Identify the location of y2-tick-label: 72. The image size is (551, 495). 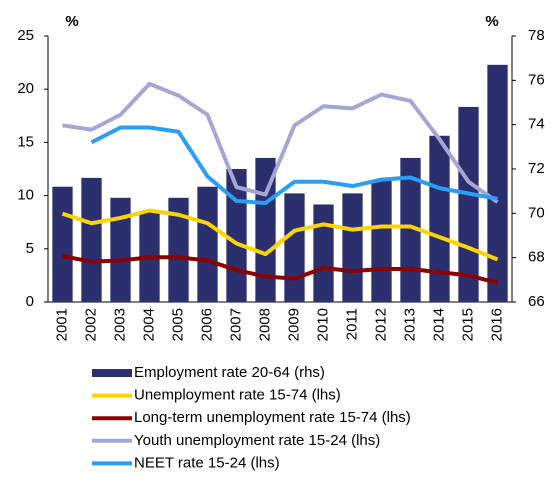
(536, 168).